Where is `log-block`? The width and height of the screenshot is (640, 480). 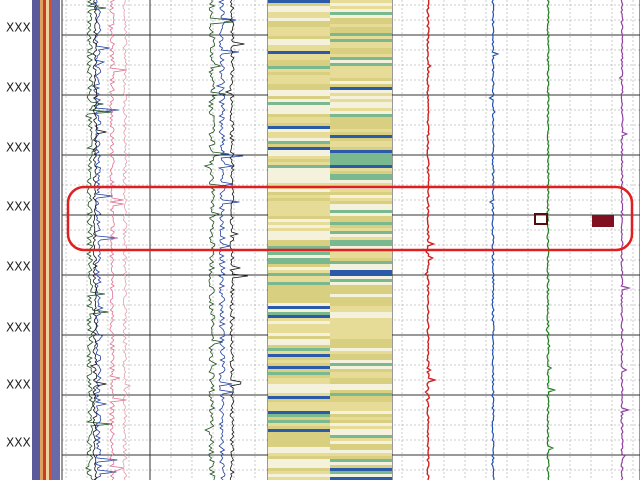 log-block is located at coordinates (541, 219).